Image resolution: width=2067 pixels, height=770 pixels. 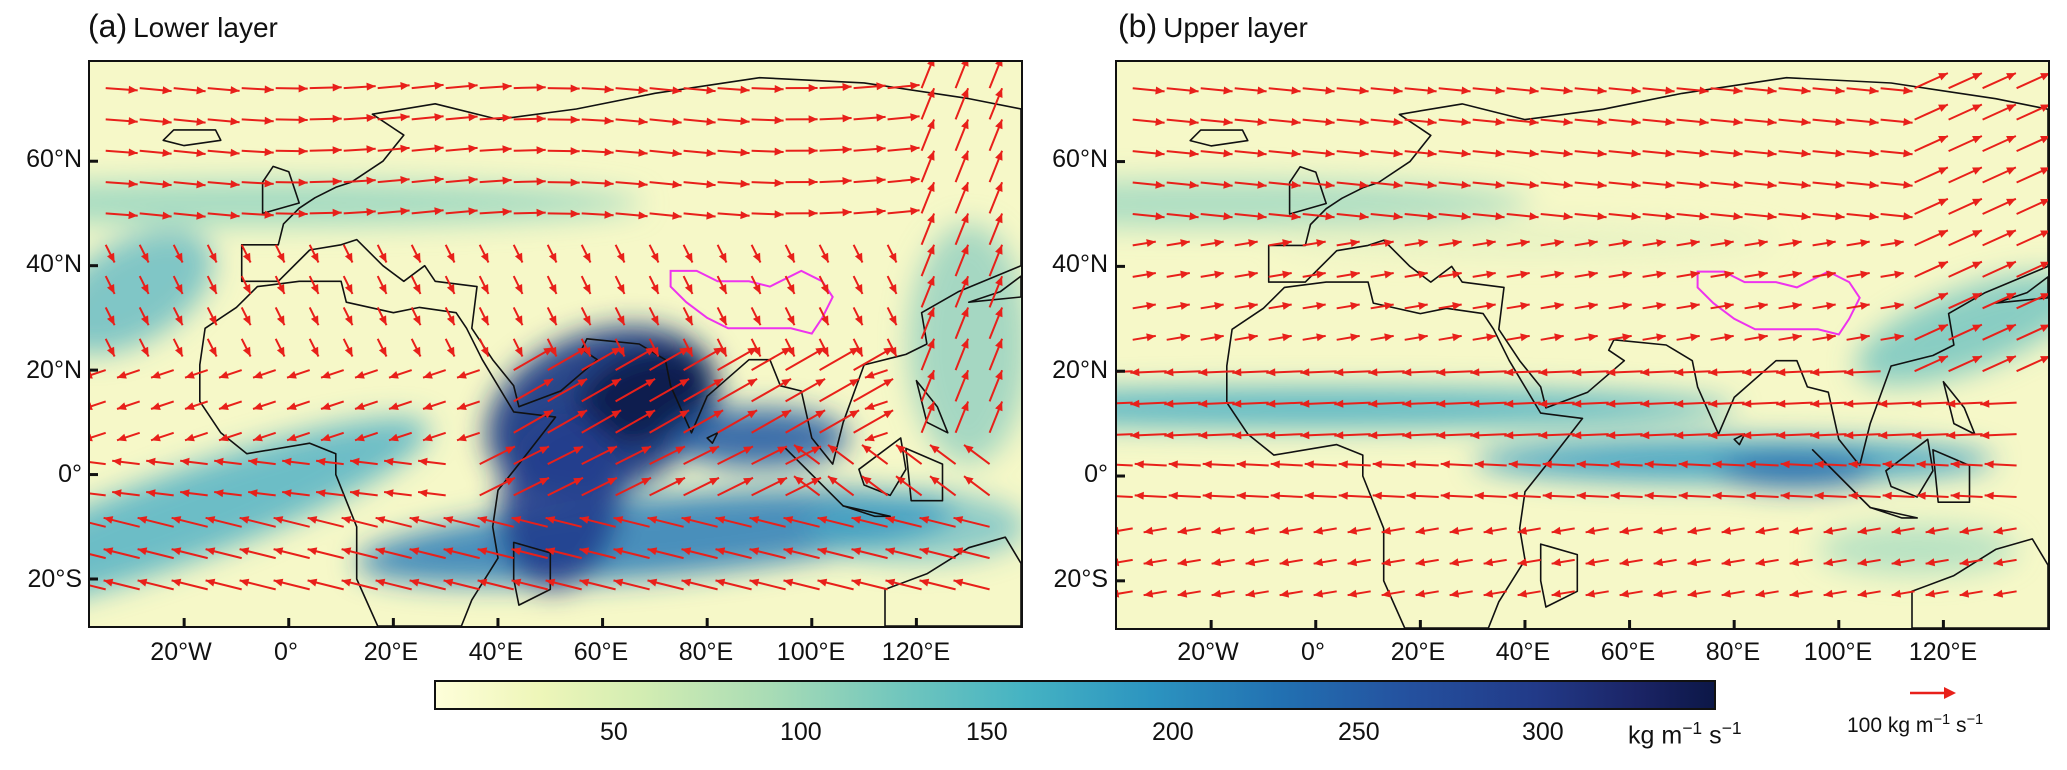 What do you see at coordinates (1418, 652) in the screenshot?
I see `panel-b-lon-20e: 20°E` at bounding box center [1418, 652].